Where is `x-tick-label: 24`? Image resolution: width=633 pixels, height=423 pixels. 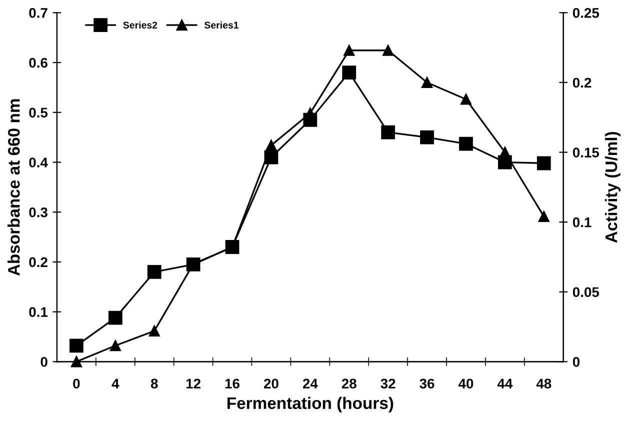
x-tick-label: 24 is located at coordinates (310, 383).